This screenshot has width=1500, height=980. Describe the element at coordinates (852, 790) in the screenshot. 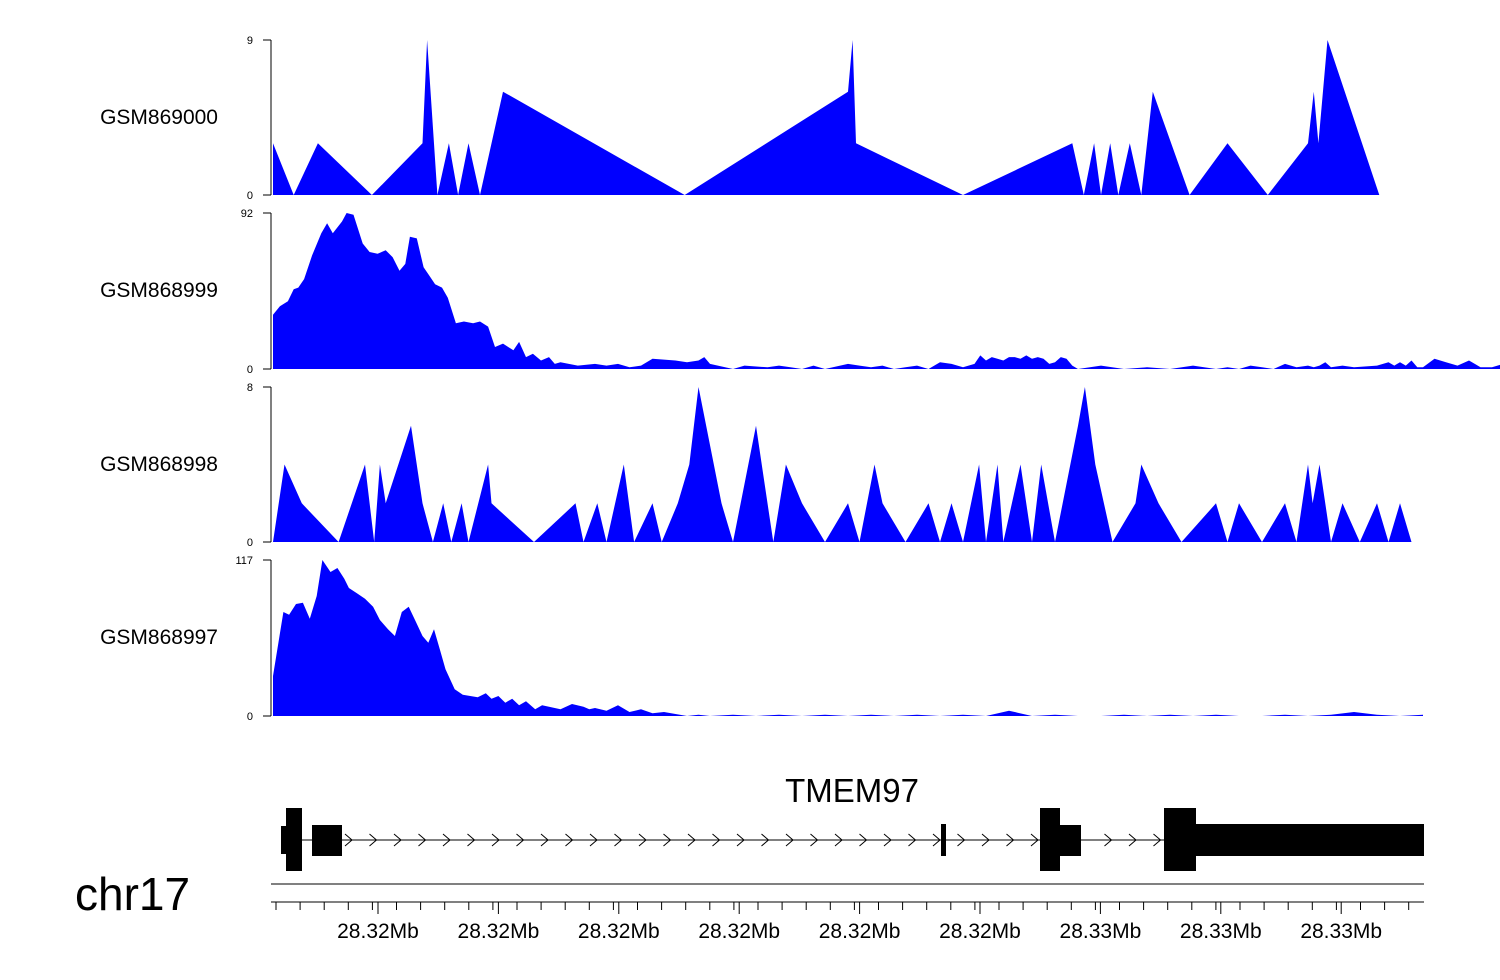

I see `gene-label: TMEM97` at that location.